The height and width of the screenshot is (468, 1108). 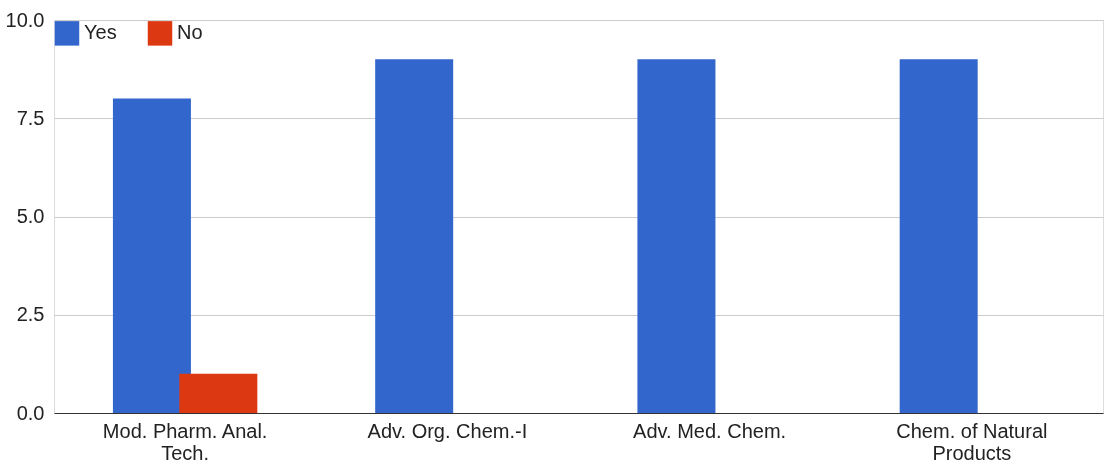 I want to click on y-tick-label: 0.0, so click(x=30, y=412).